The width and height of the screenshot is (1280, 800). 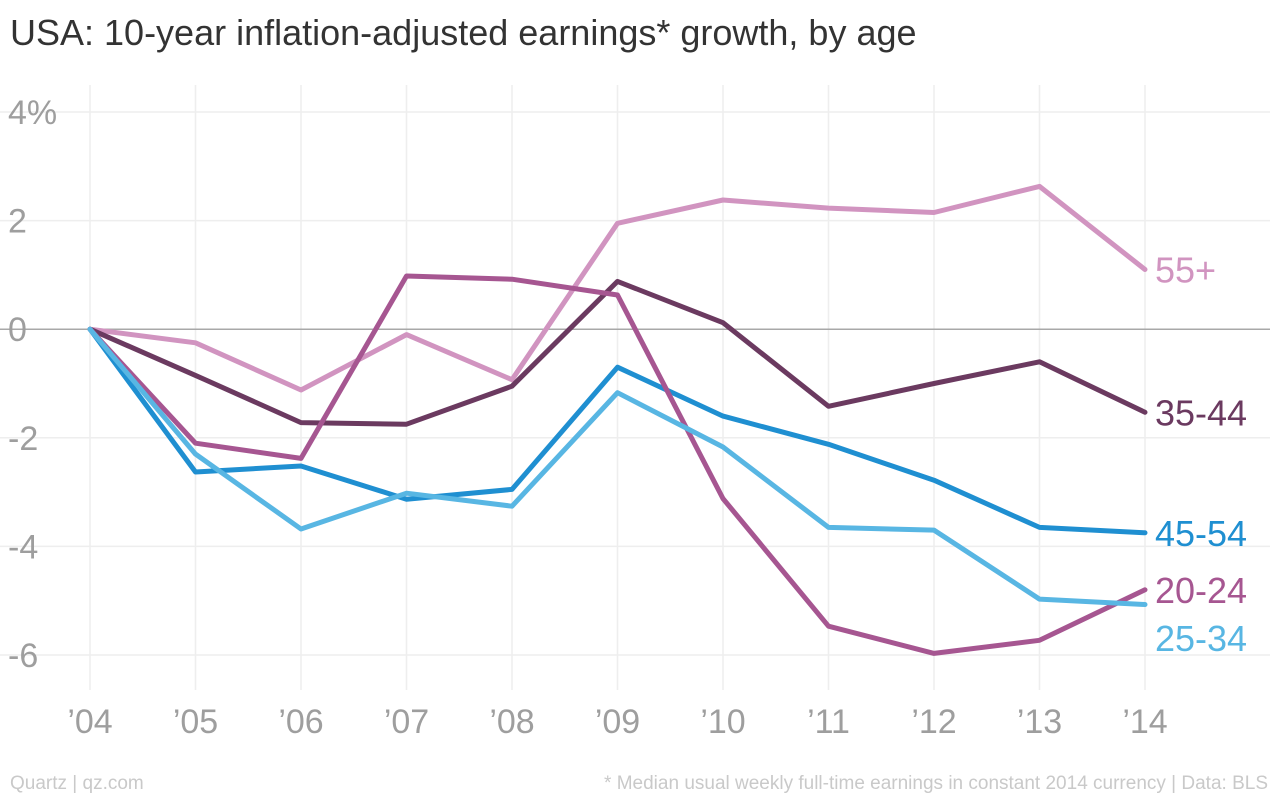 I want to click on y-tick-label: 0, so click(x=17, y=330).